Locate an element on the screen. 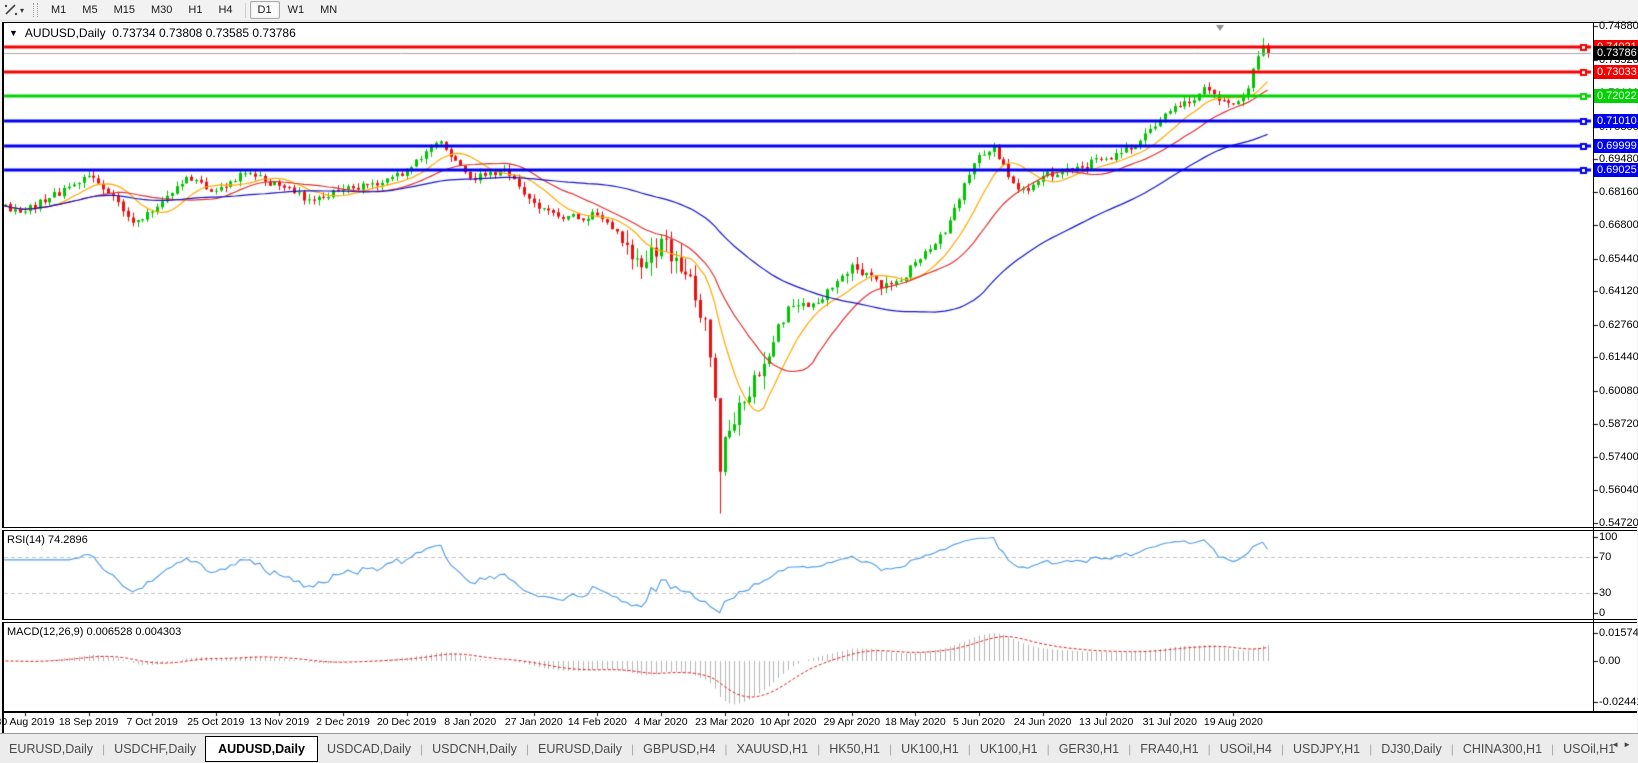 This screenshot has width=1638, height=763. chart-tab-hk50-h1: HK50,H1 is located at coordinates (854, 748).